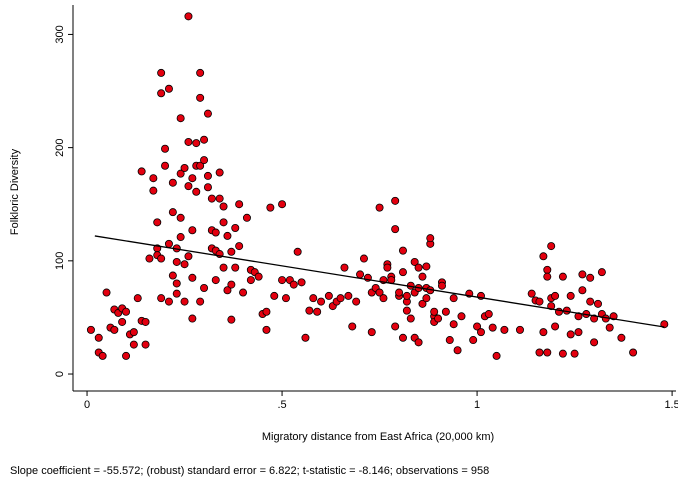 This screenshot has width=678, height=492. Describe the element at coordinates (477, 405) in the screenshot. I see `x-tick-label: 1` at that location.